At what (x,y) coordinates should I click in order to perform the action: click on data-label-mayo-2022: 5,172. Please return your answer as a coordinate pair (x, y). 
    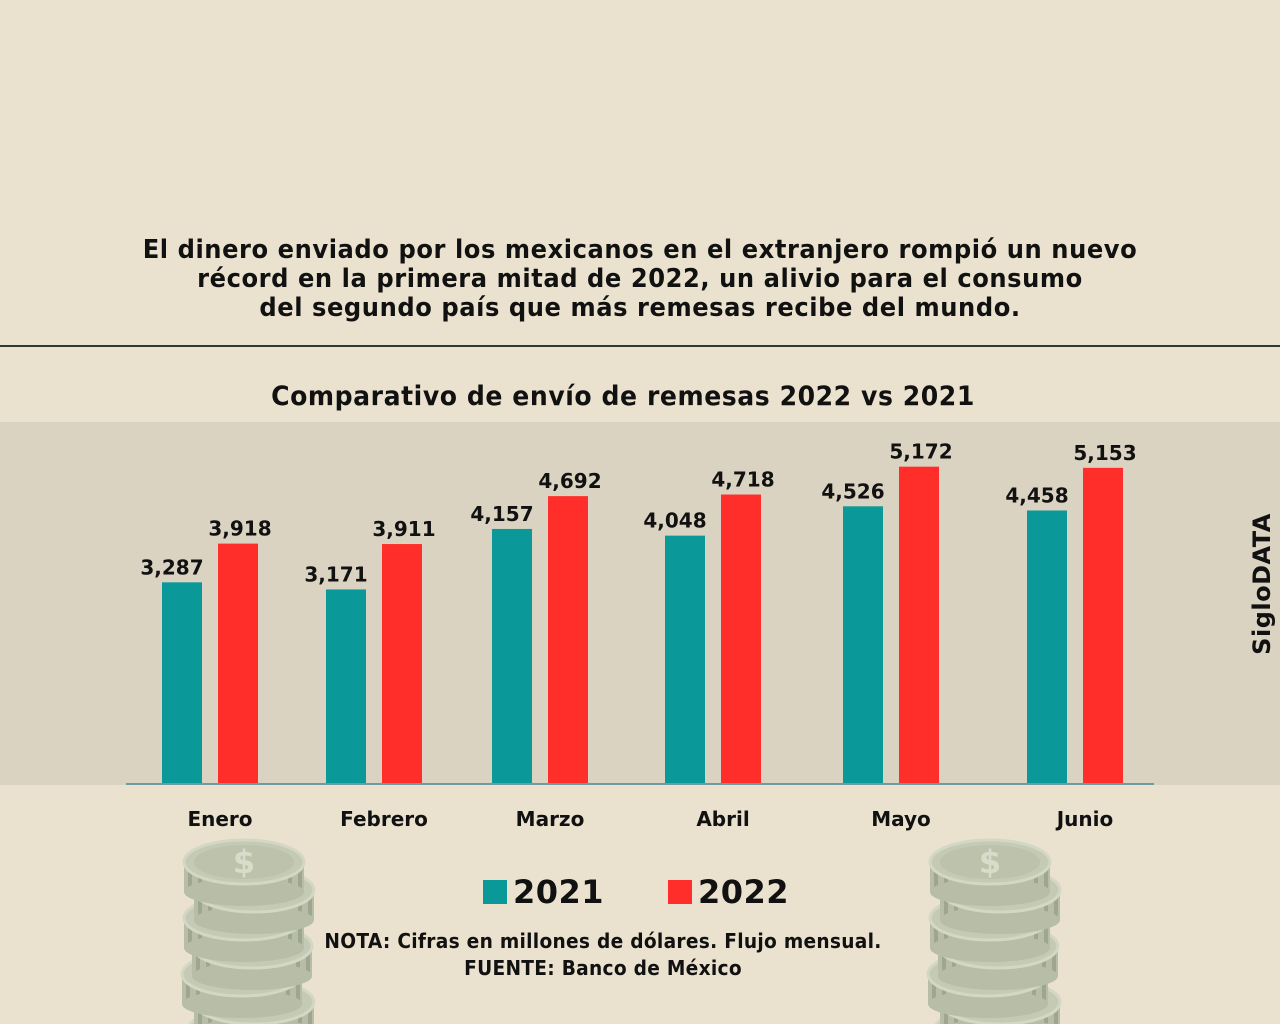
    Looking at the image, I should click on (920, 452).